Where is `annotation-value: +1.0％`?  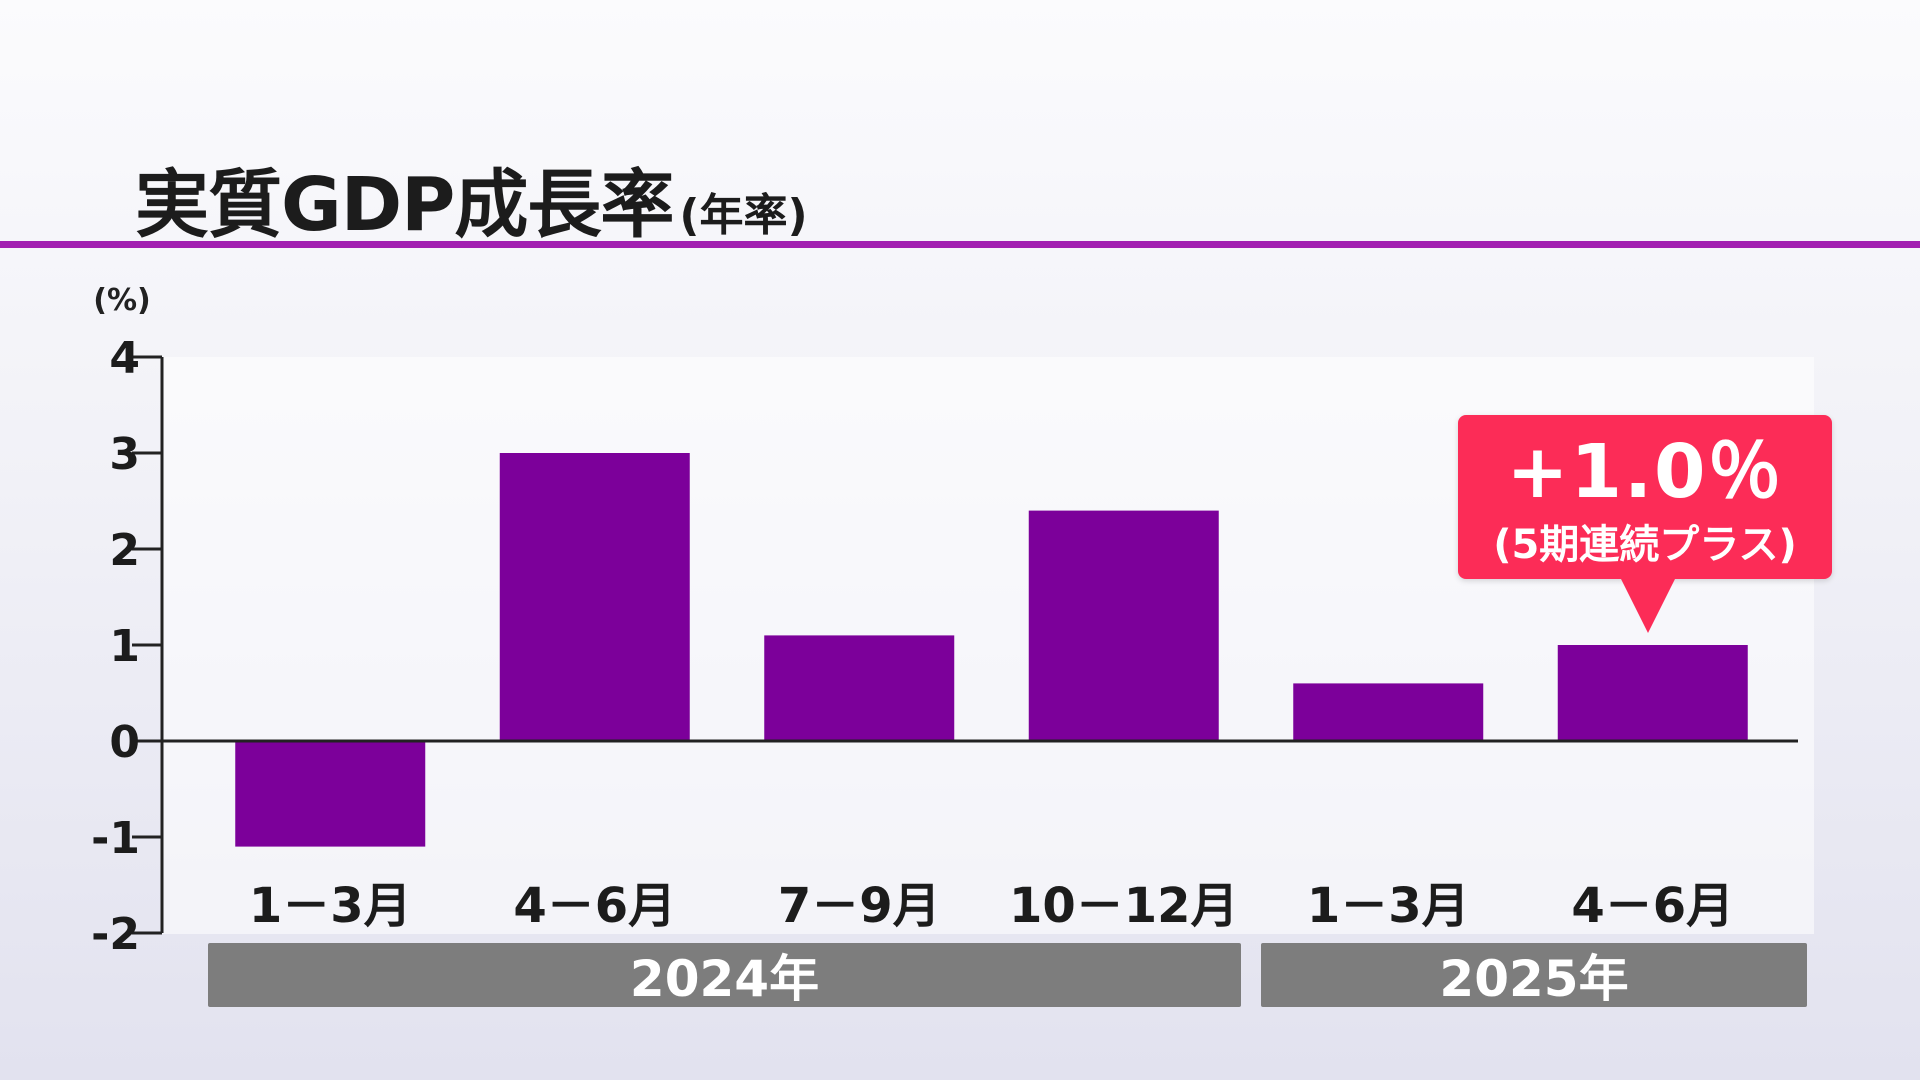
annotation-value: +1.0％ is located at coordinates (1645, 472).